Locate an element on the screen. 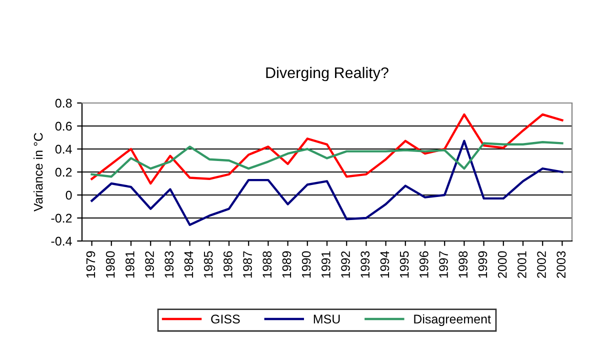  x-tick-label: 1982 is located at coordinates (149, 264).